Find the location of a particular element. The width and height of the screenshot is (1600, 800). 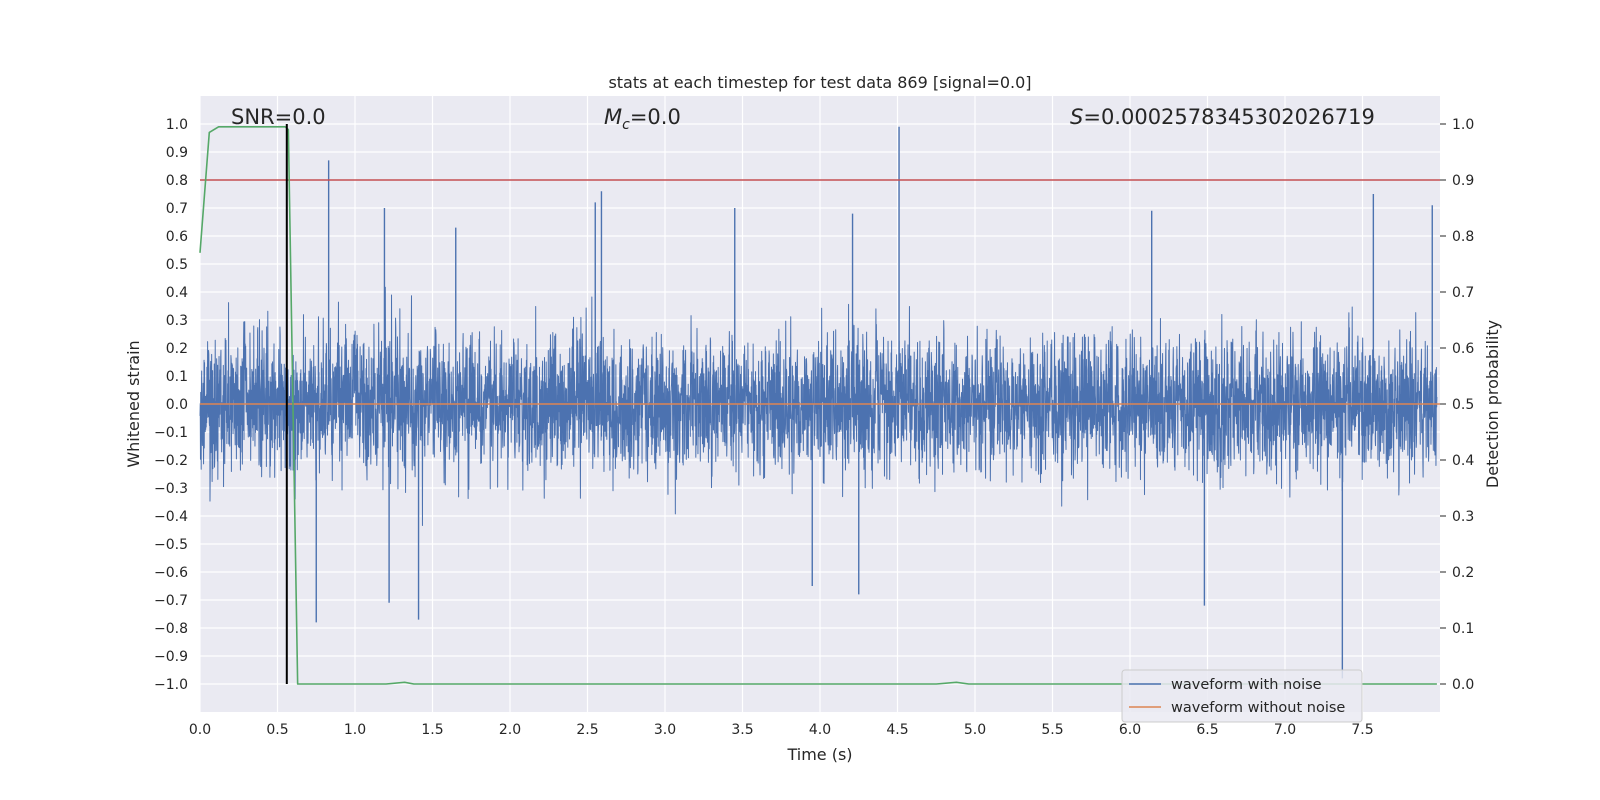

y-tick-label: 0.1 is located at coordinates (177, 377).